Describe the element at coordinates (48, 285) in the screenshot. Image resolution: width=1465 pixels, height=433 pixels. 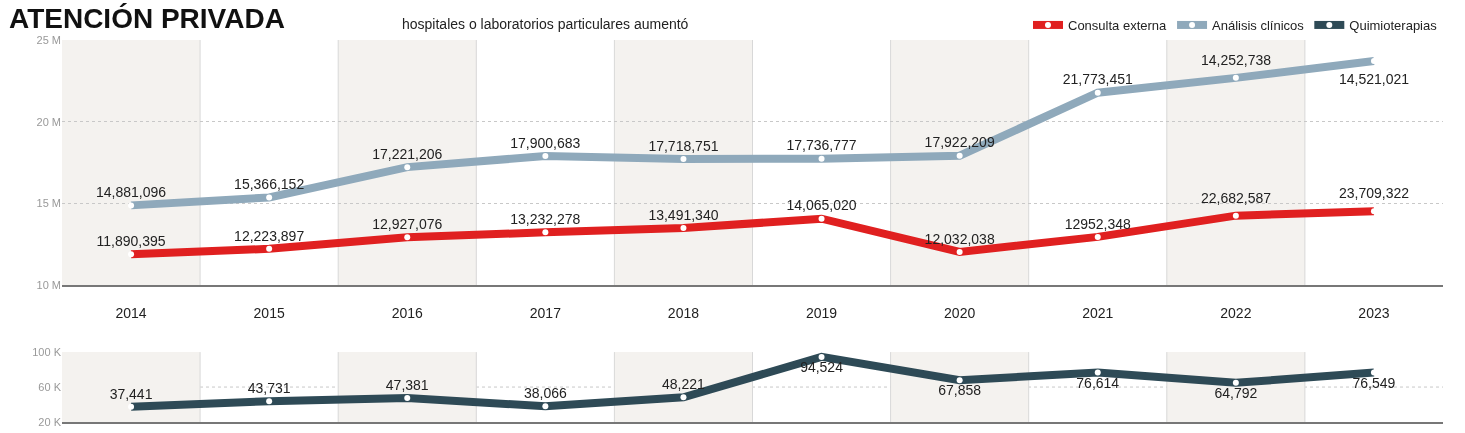
I see `y-tick-label: 10 M` at that location.